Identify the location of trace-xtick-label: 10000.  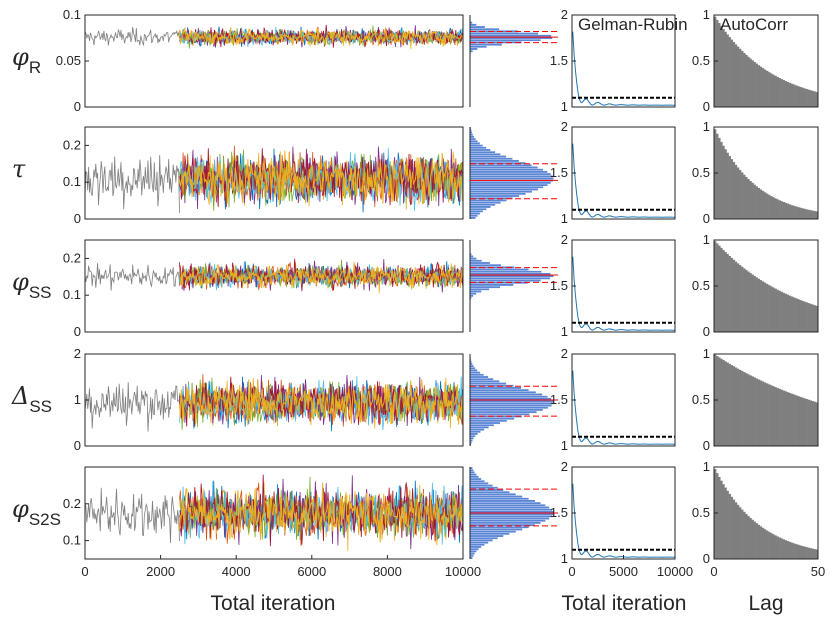
(463, 571).